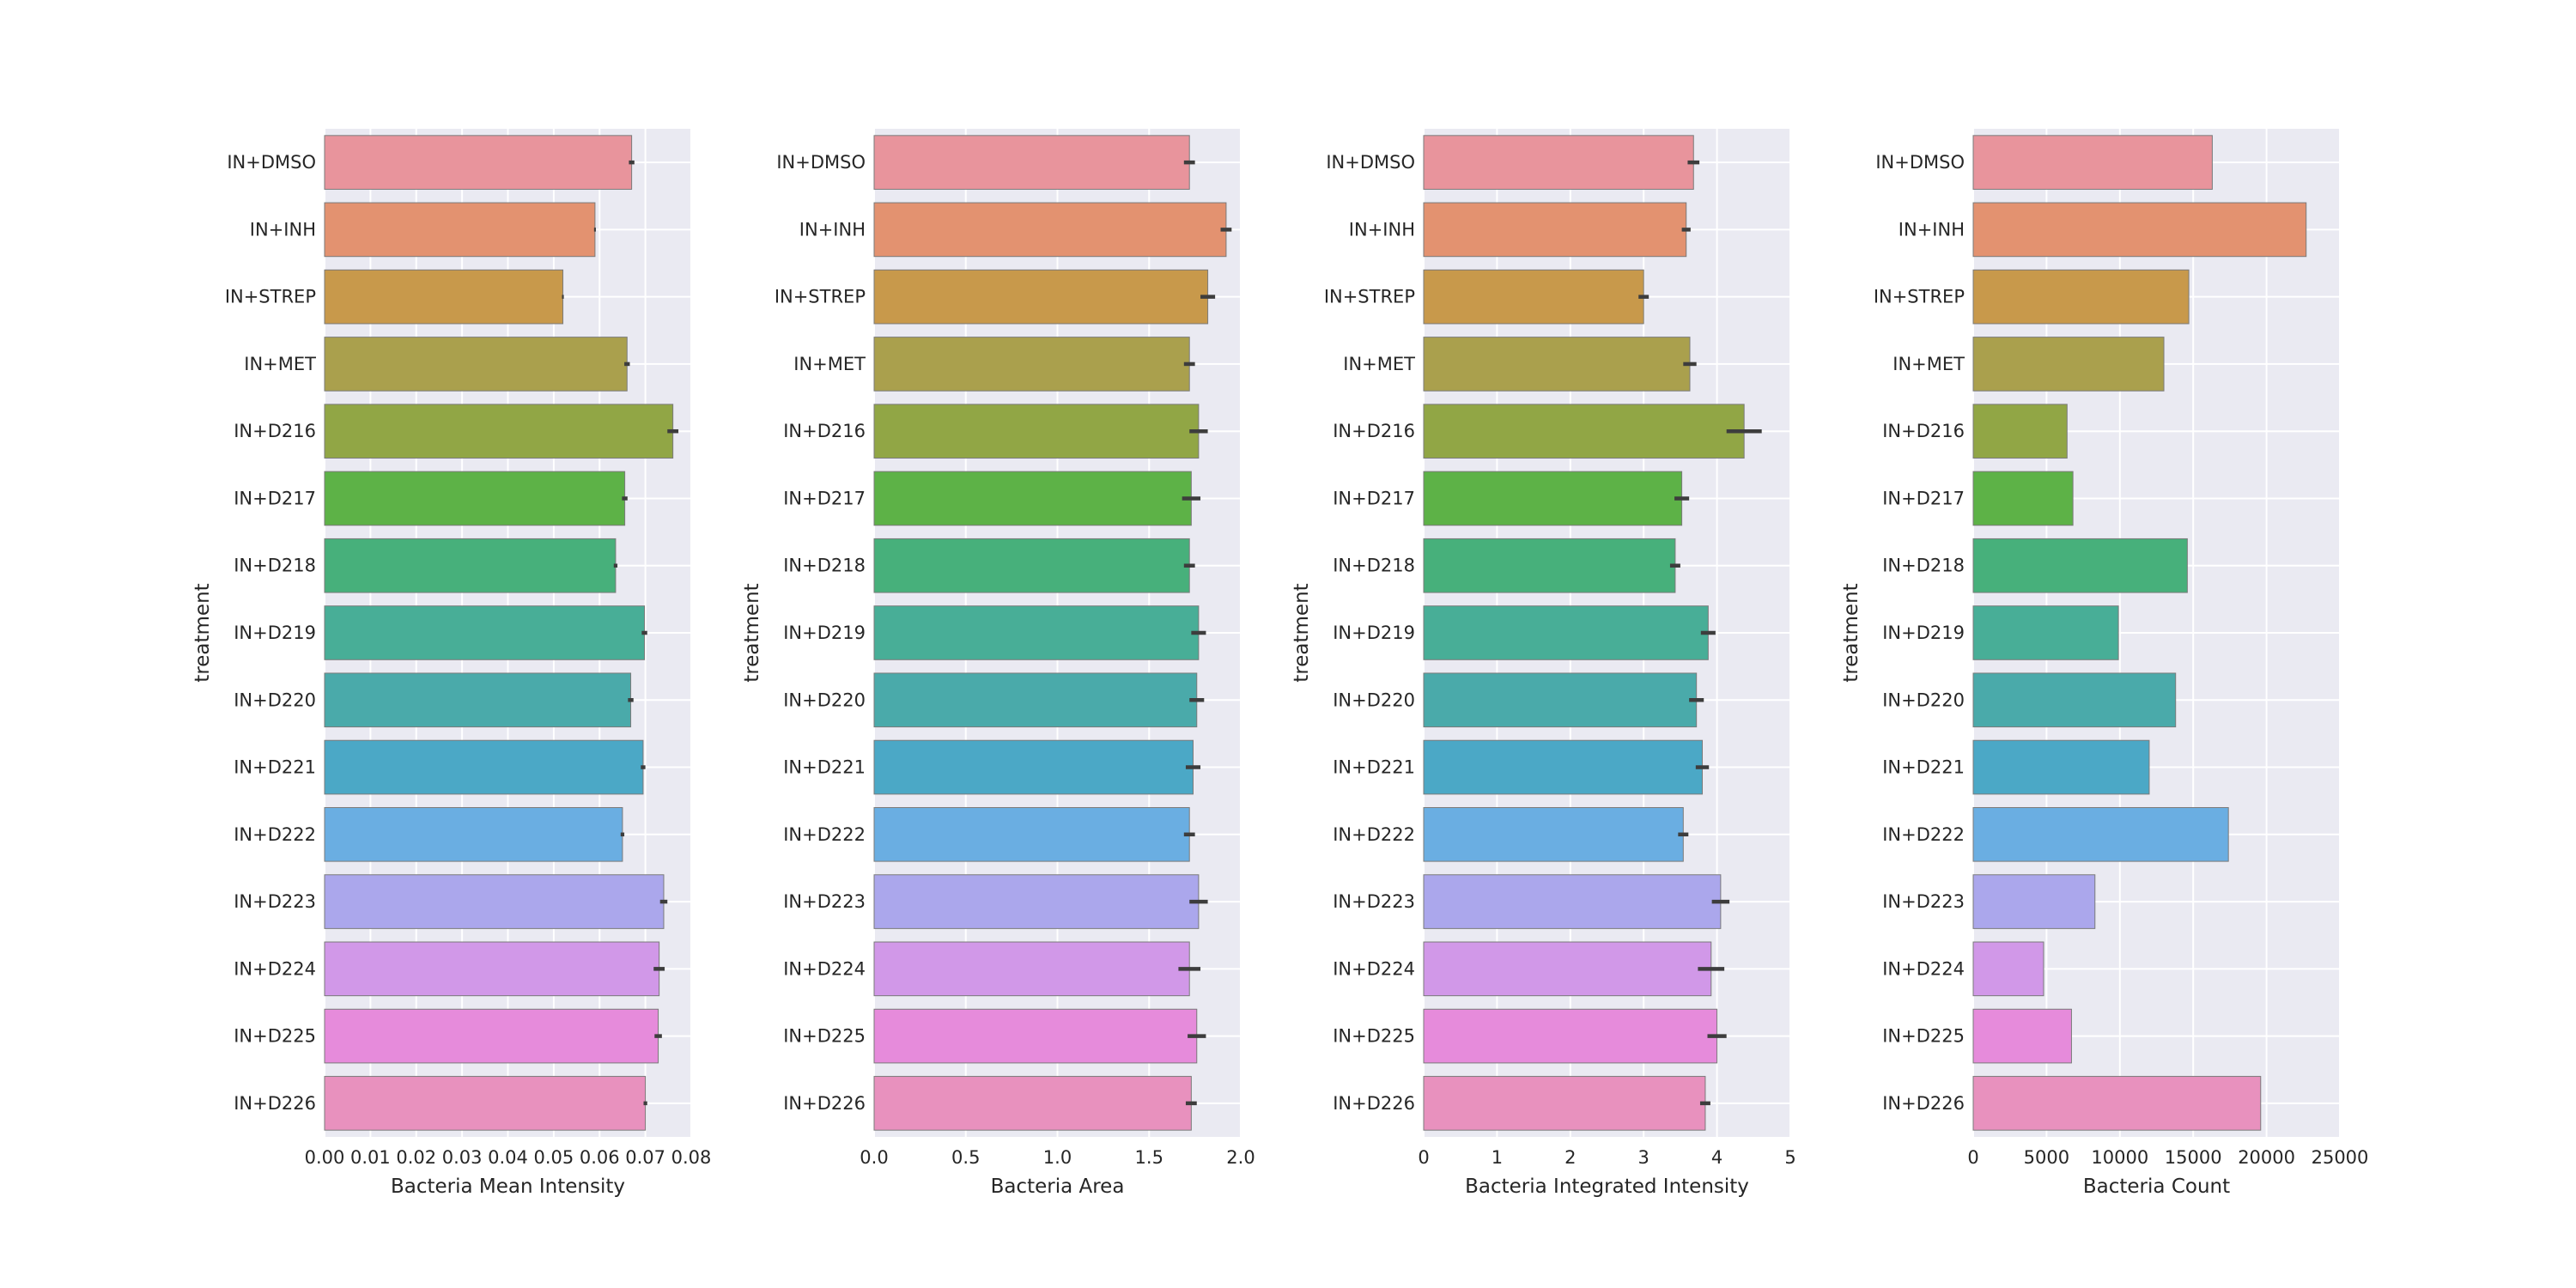 The image size is (2576, 1288). What do you see at coordinates (2156, 1187) in the screenshot?
I see `x-axis-title: Bacteria Count` at bounding box center [2156, 1187].